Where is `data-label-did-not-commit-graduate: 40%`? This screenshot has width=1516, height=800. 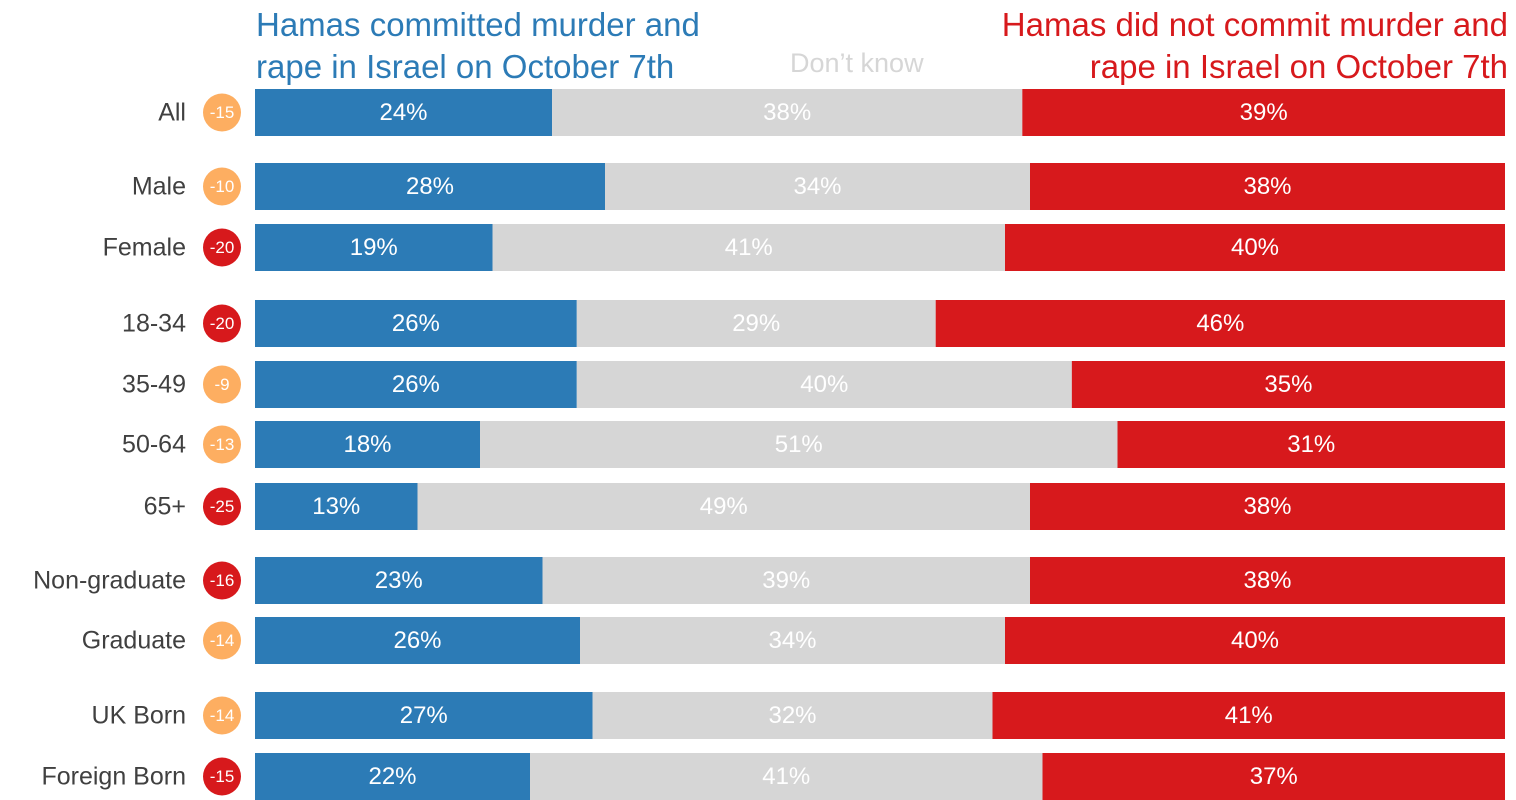 data-label-did-not-commit-graduate: 40% is located at coordinates (1255, 640).